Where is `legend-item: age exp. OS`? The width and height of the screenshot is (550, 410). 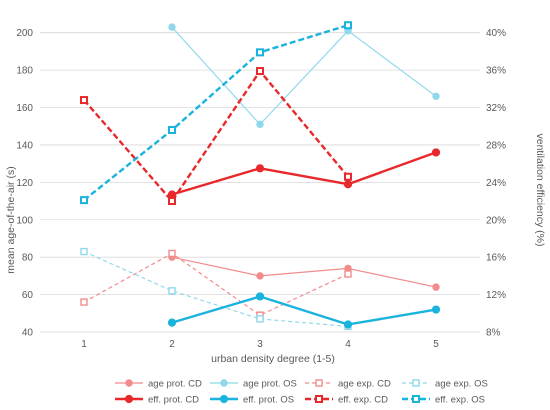
legend-item: age exp. OS is located at coordinates (445, 383).